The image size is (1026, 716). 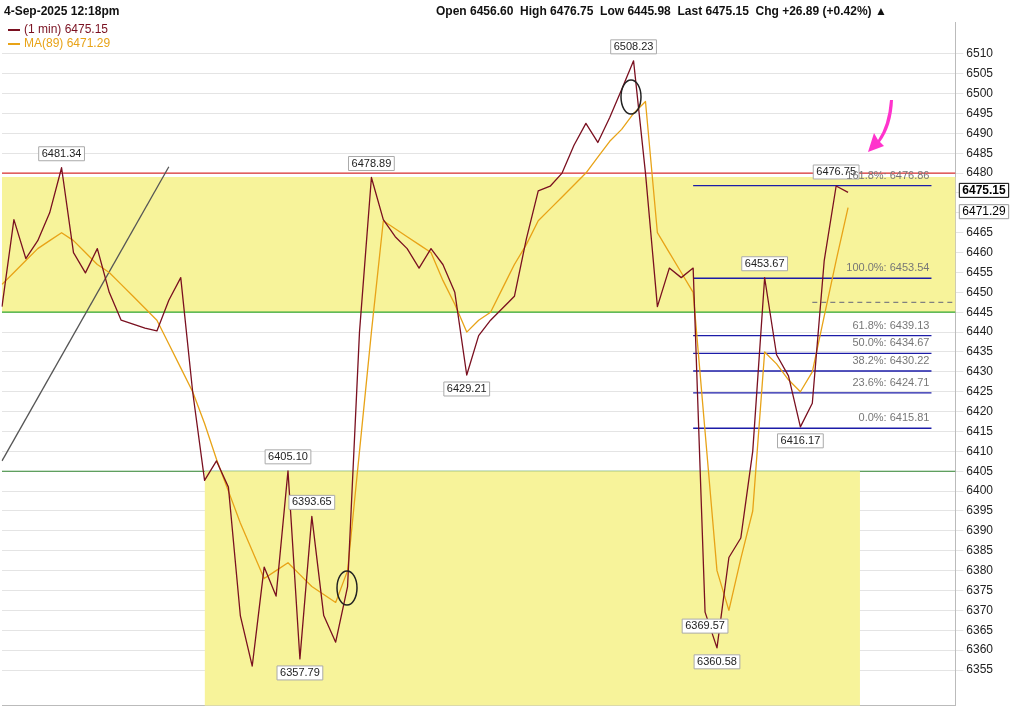 What do you see at coordinates (891, 381) in the screenshot?
I see `annotation: 23.6%: 6424.71` at bounding box center [891, 381].